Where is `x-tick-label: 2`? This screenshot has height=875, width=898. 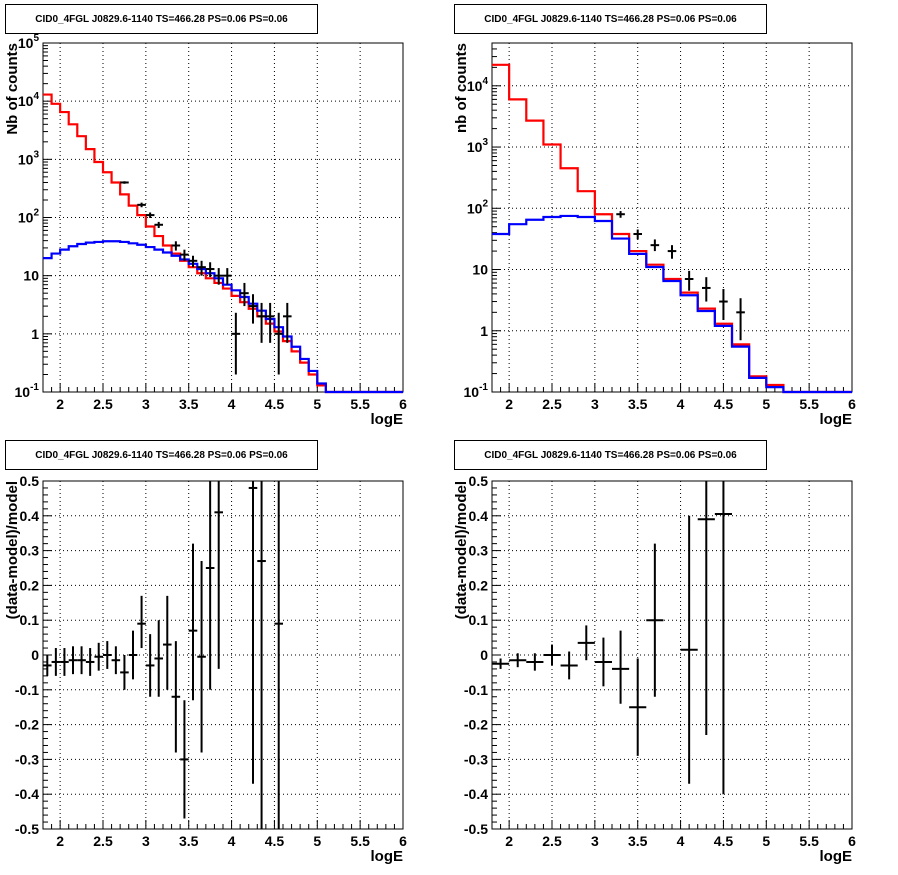
x-tick-label: 2 is located at coordinates (509, 841).